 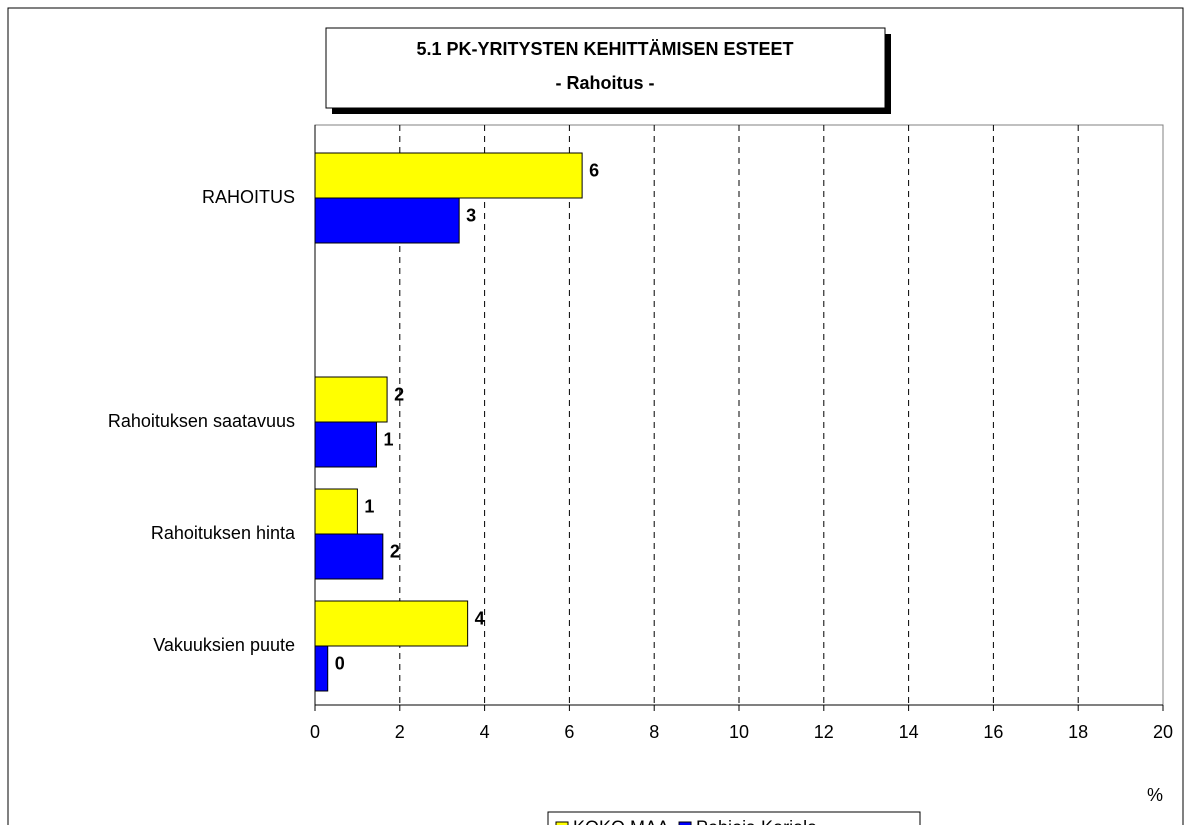 I want to click on y-tick-label: RAHOITUS, so click(x=248, y=197).